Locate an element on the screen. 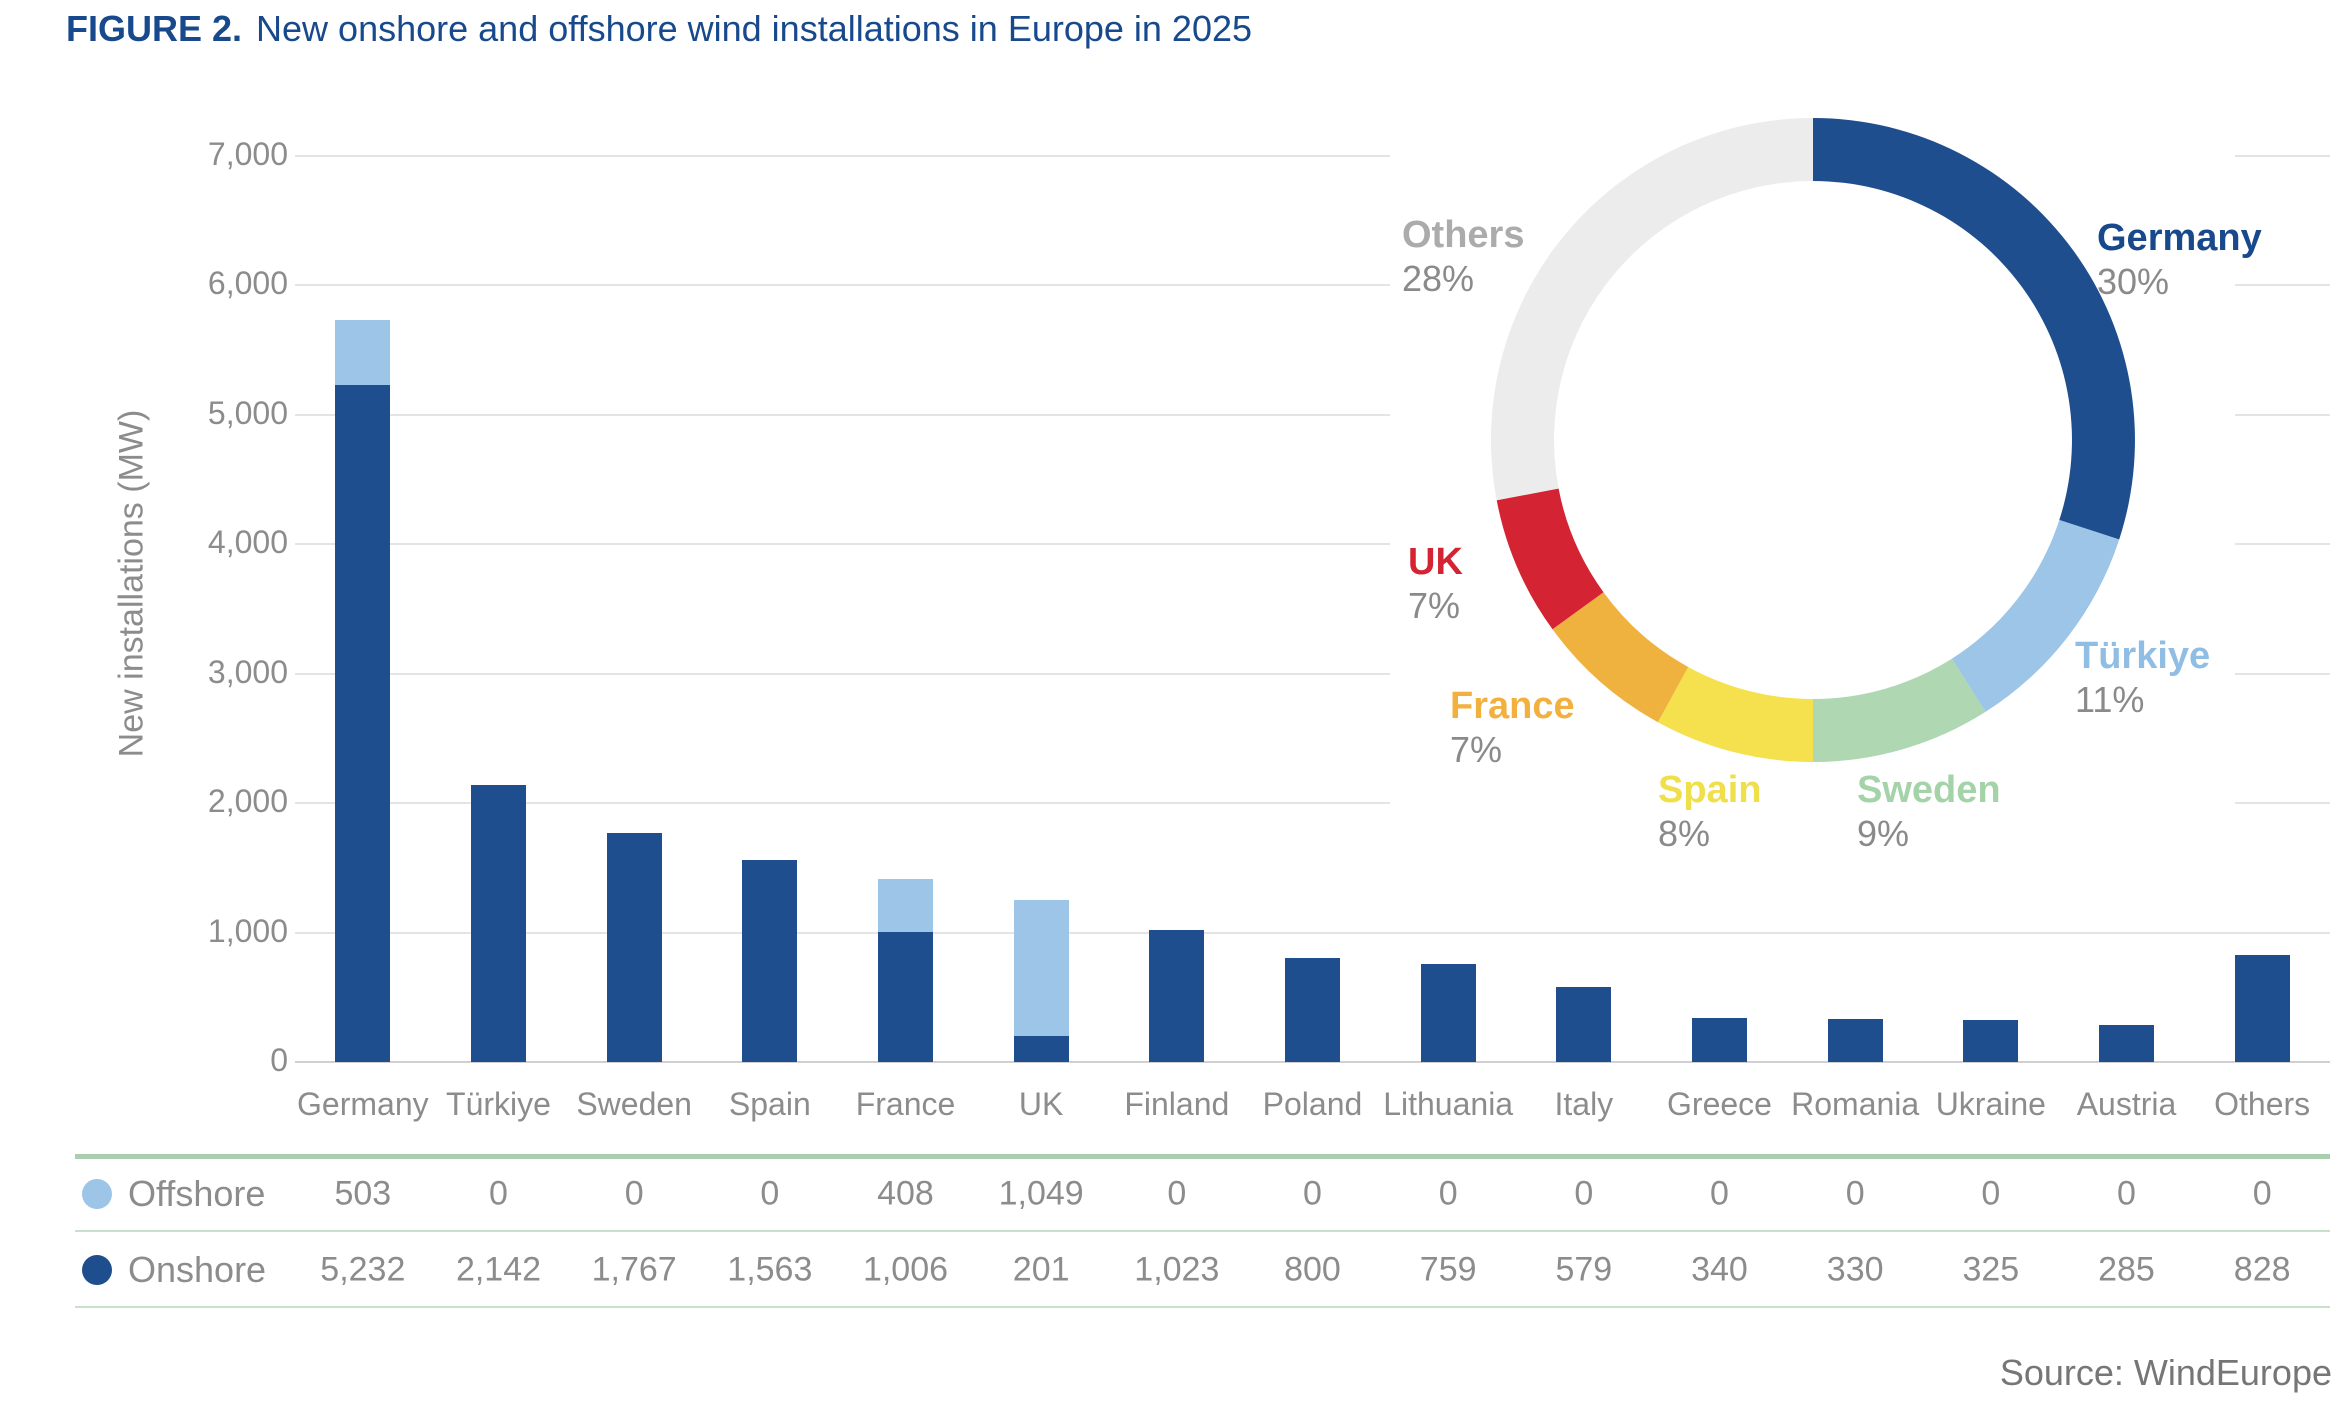  donut-label-Sweden: Sweden 9% is located at coordinates (1929, 811).